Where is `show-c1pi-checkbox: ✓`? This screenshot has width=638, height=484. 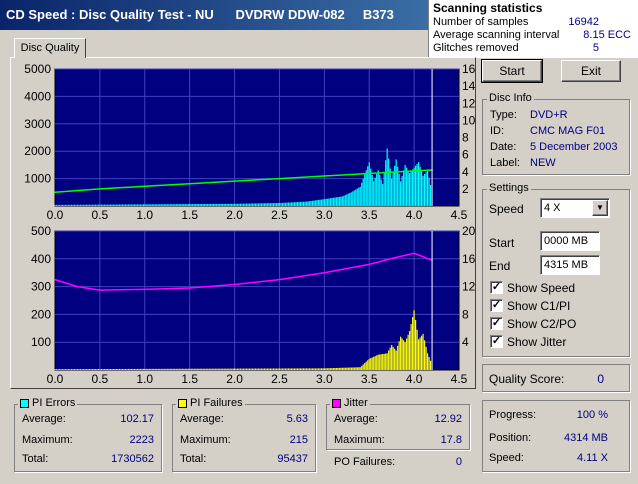
show-c1pi-checkbox: ✓ is located at coordinates (496, 305).